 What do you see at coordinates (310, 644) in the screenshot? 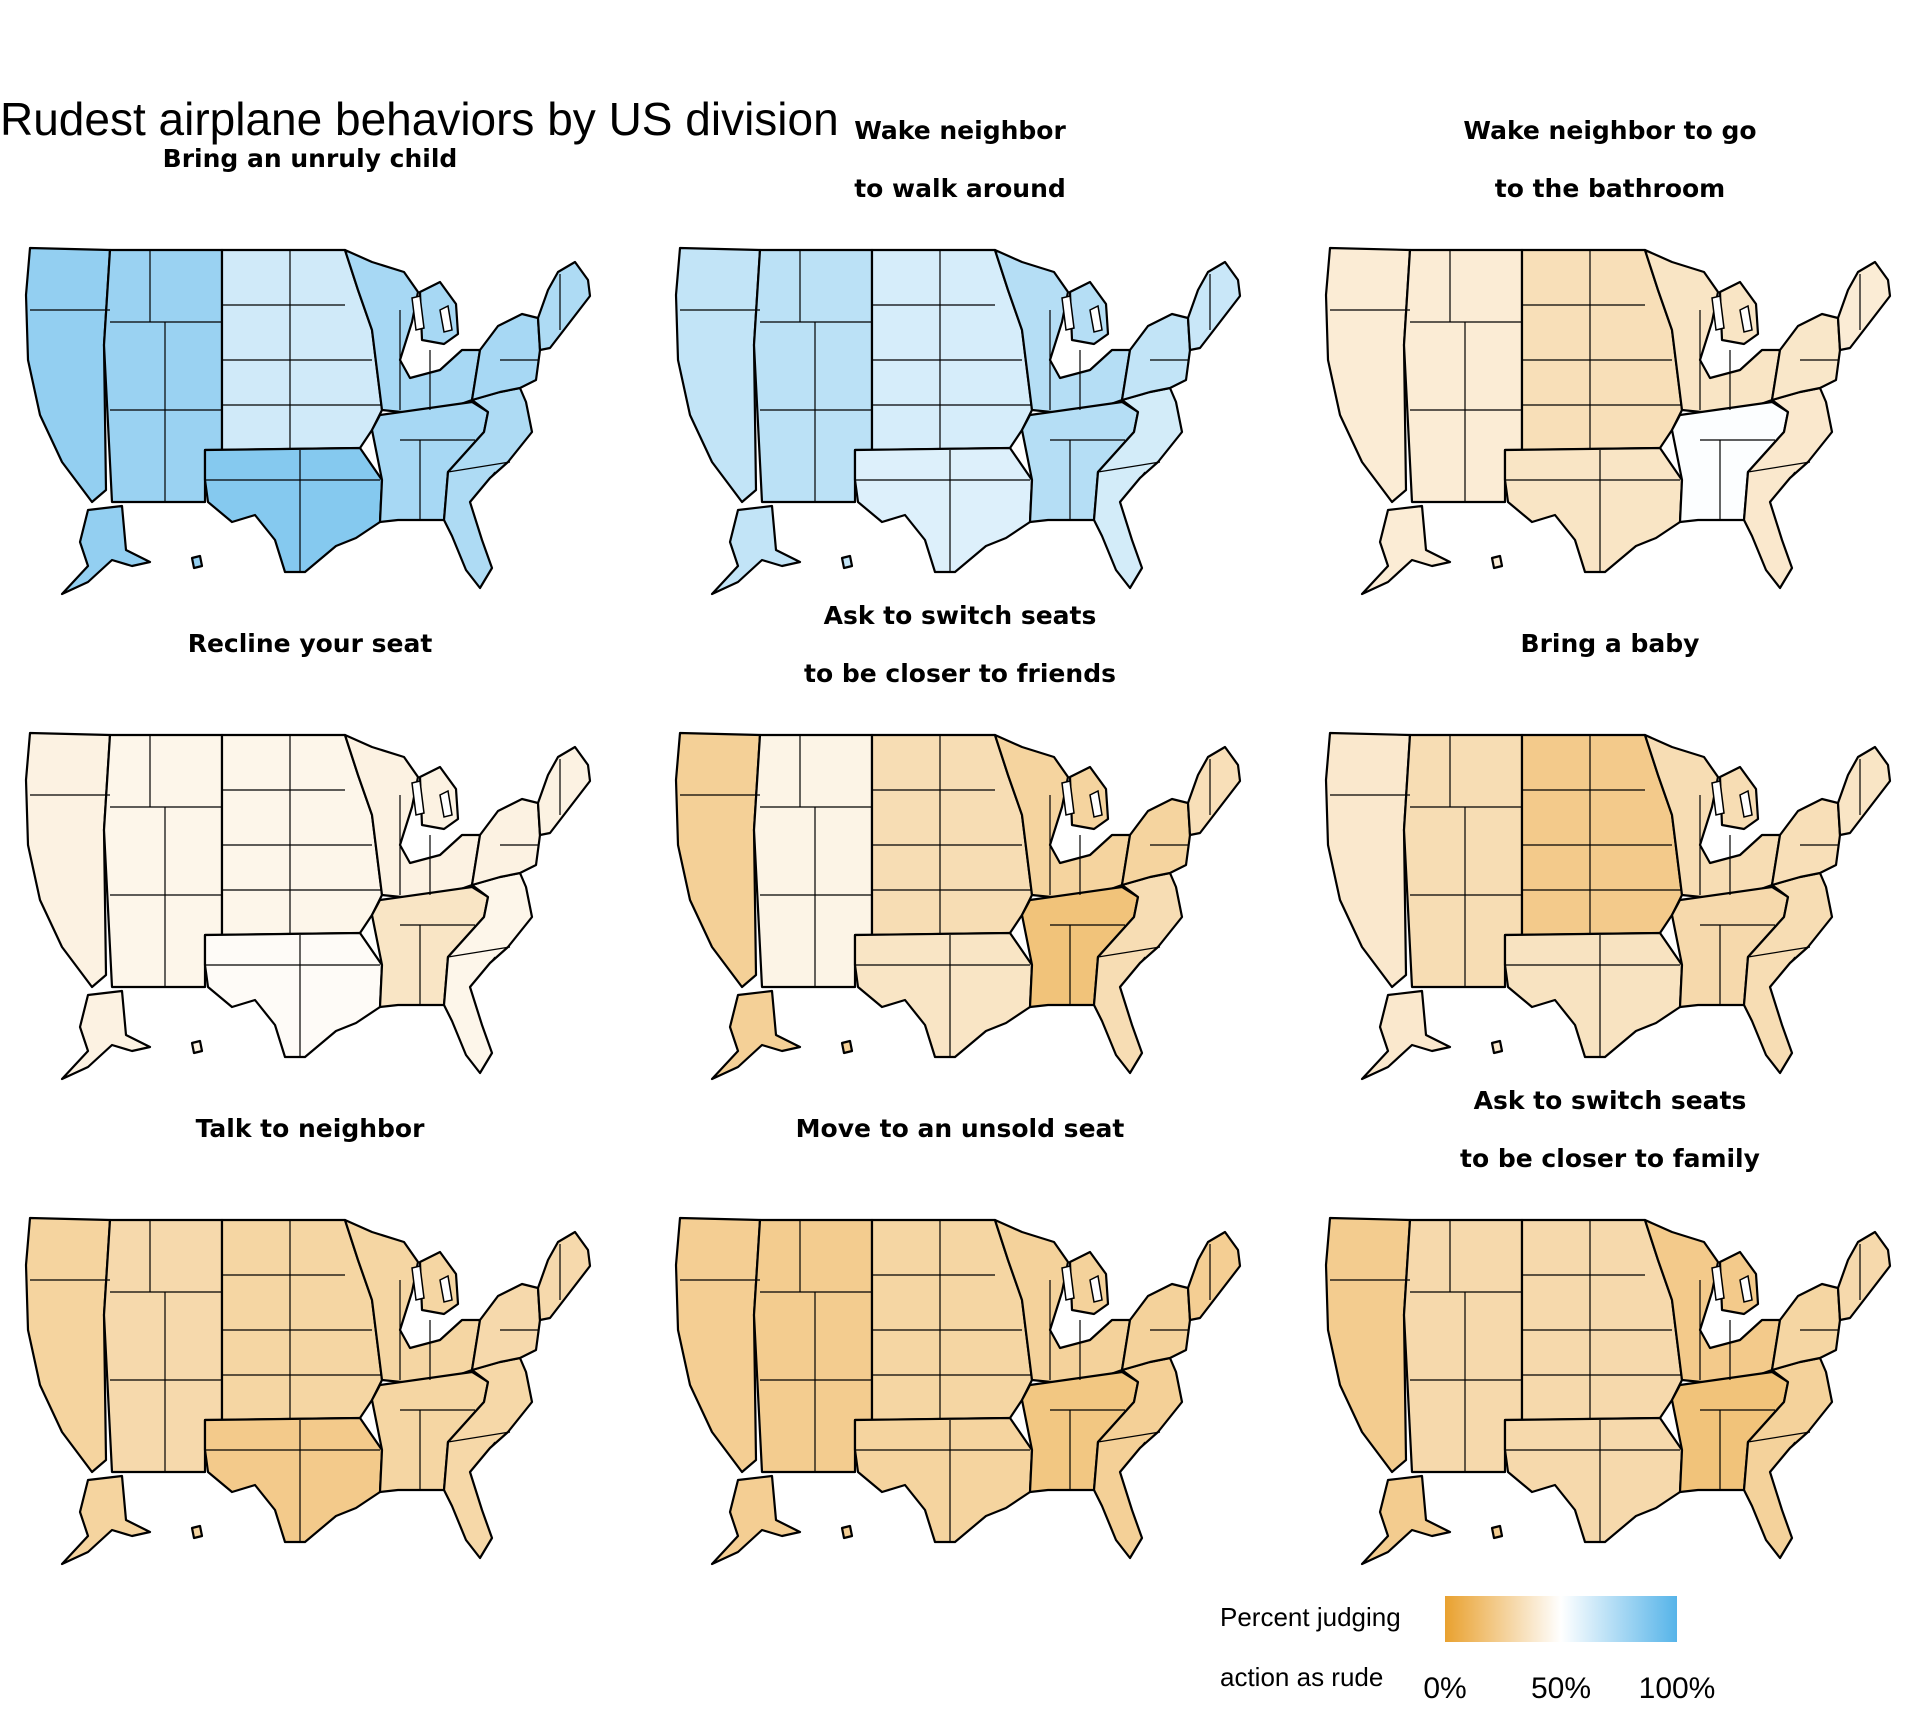
I see `panel-title: Recline your seat` at bounding box center [310, 644].